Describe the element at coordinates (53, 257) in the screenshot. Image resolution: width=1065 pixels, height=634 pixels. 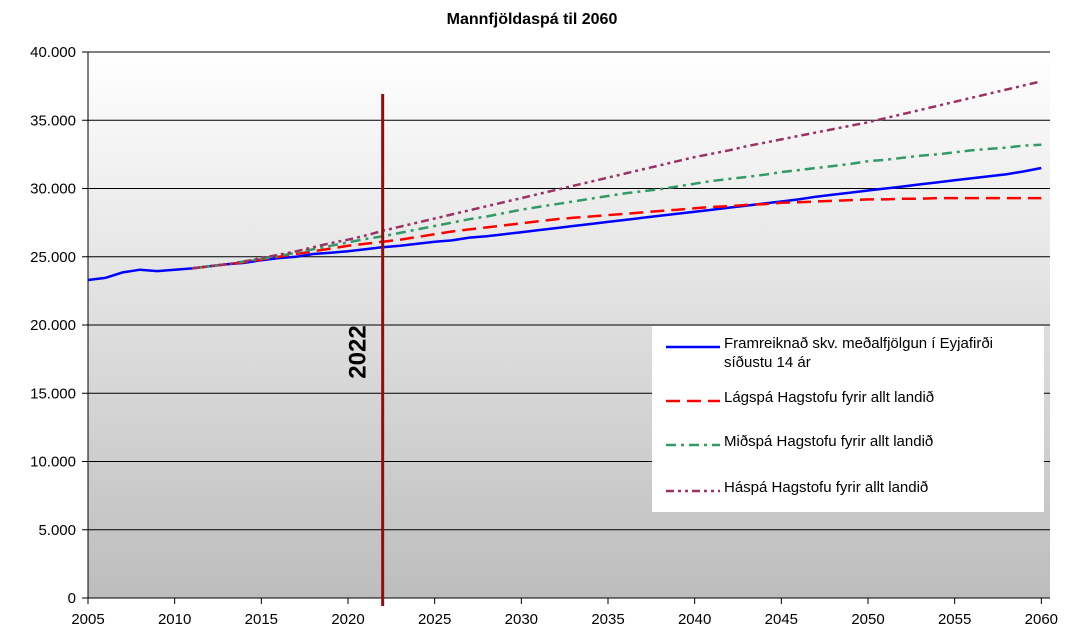
I see `y-tick-label: 25.000` at that location.